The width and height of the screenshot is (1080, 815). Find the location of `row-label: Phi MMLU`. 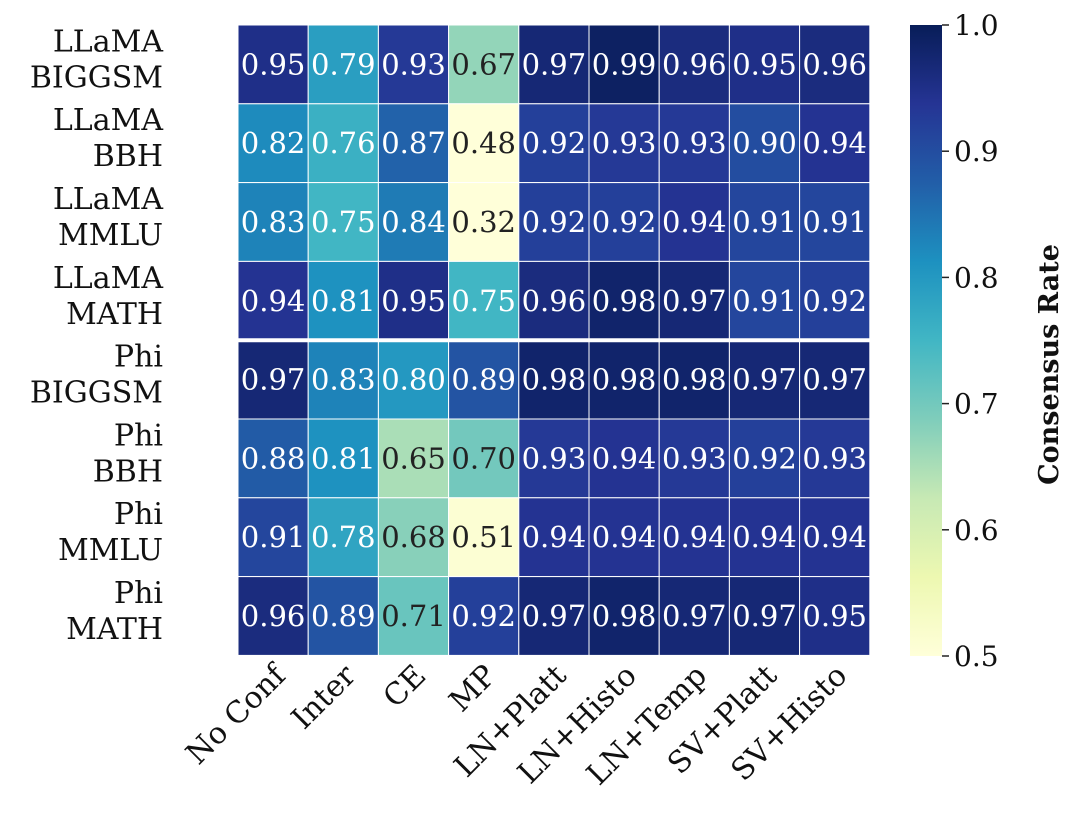

row-label: Phi MMLU is located at coordinates (110, 532).